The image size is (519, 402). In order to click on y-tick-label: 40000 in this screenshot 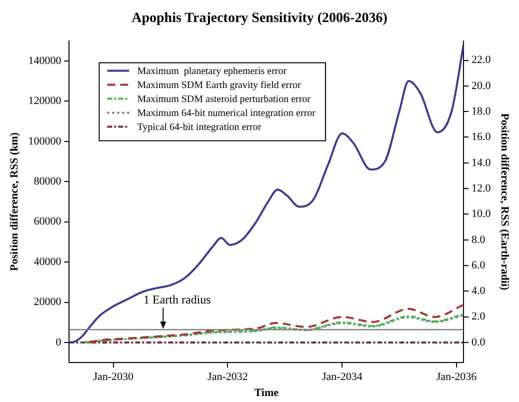, I will do `click(48, 262)`.